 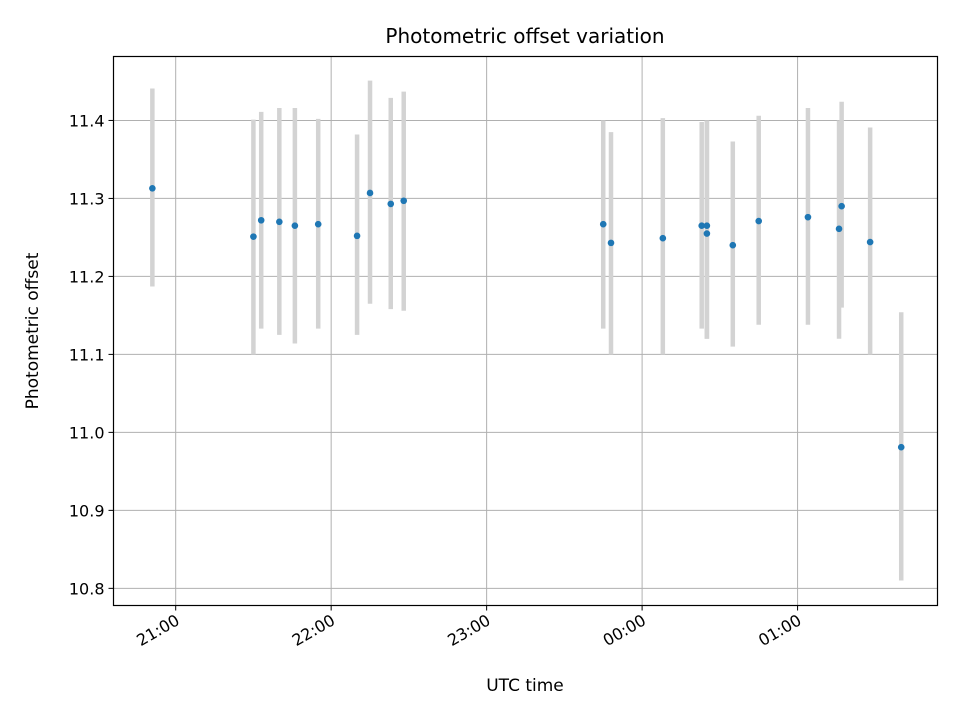 What do you see at coordinates (87, 198) in the screenshot?
I see `y-tick-label: 11.3` at bounding box center [87, 198].